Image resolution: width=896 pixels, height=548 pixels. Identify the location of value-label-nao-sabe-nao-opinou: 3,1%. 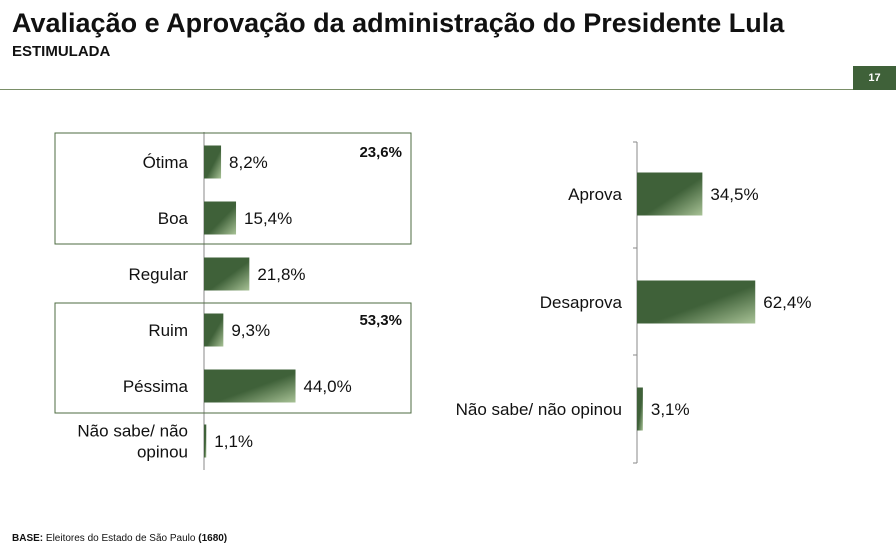
(670, 409).